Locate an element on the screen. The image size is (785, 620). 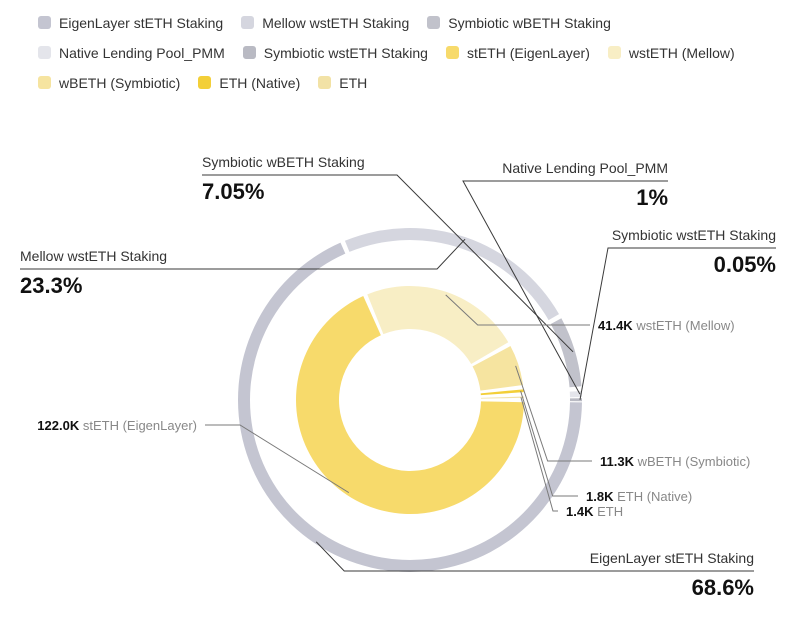
outer-slice-name: Native Lending Pool_PMM is located at coordinates (585, 168).